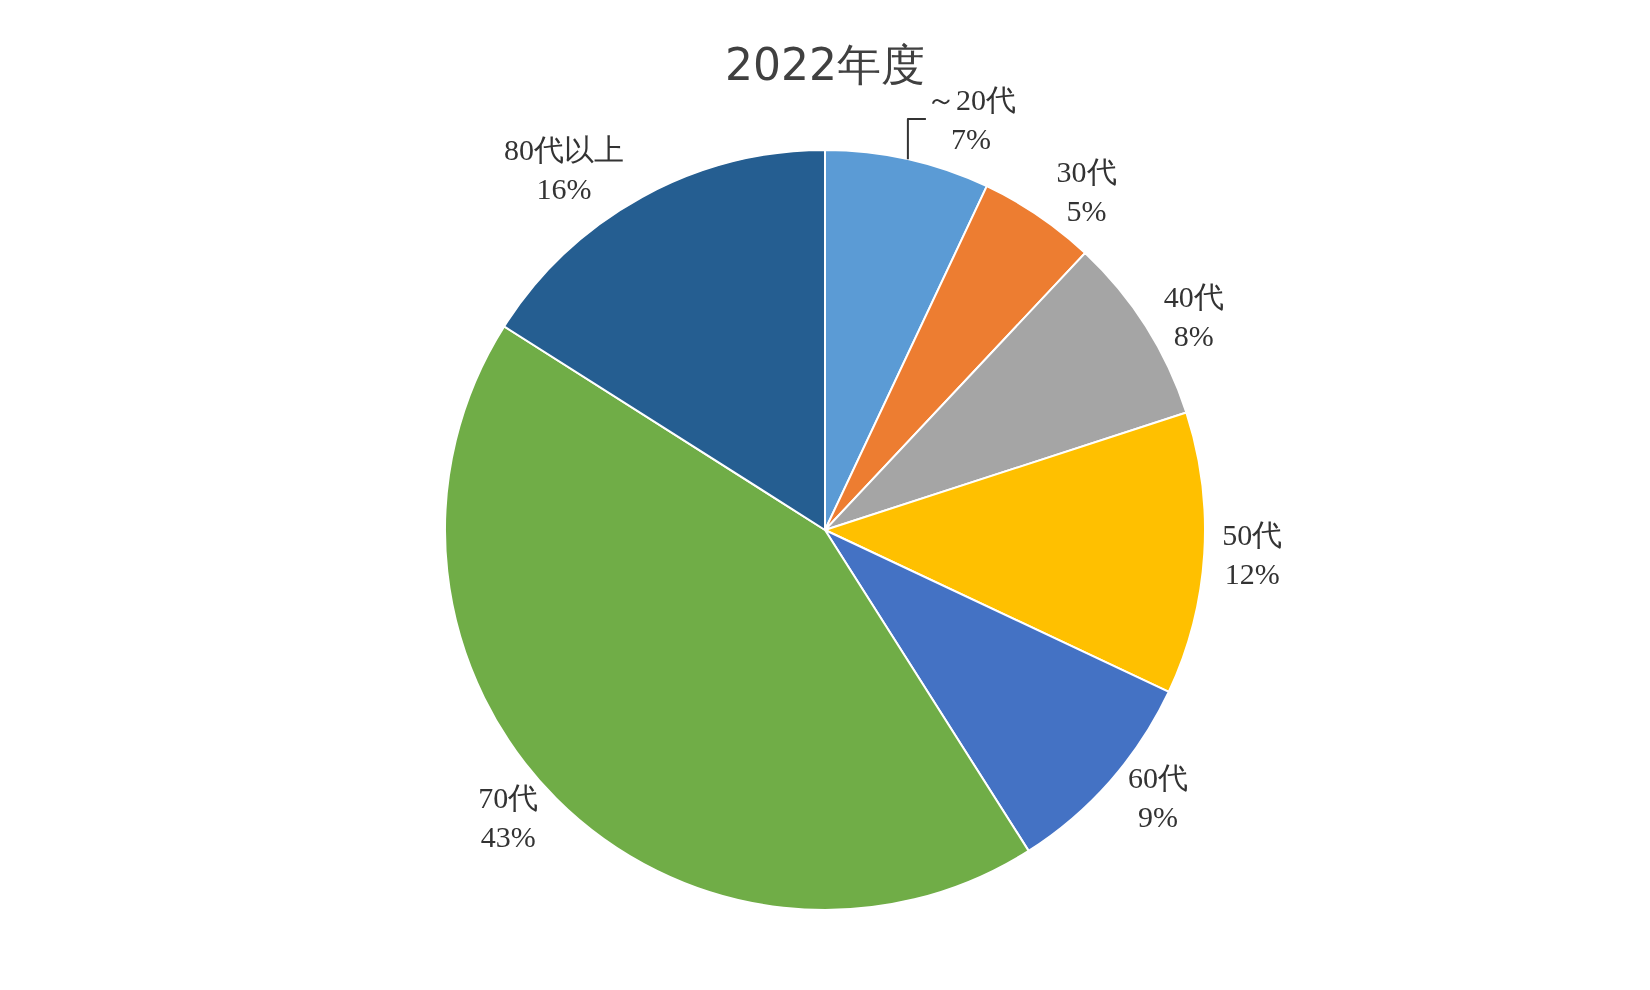  I want to click on data-label: 16%, so click(564, 189).